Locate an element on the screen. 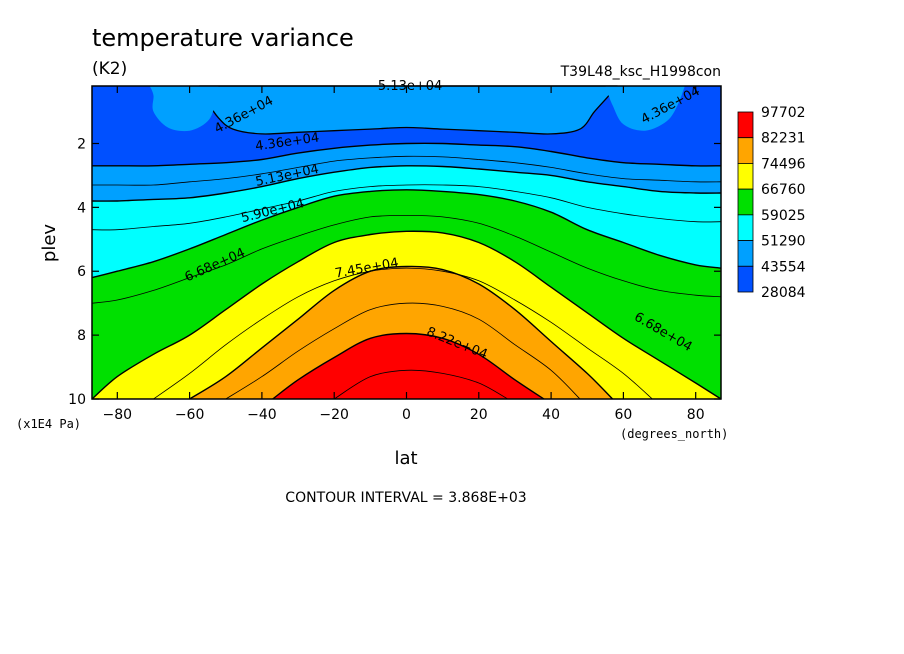 This screenshot has height=654, width=904. y-tick-label: 2 is located at coordinates (81, 144).